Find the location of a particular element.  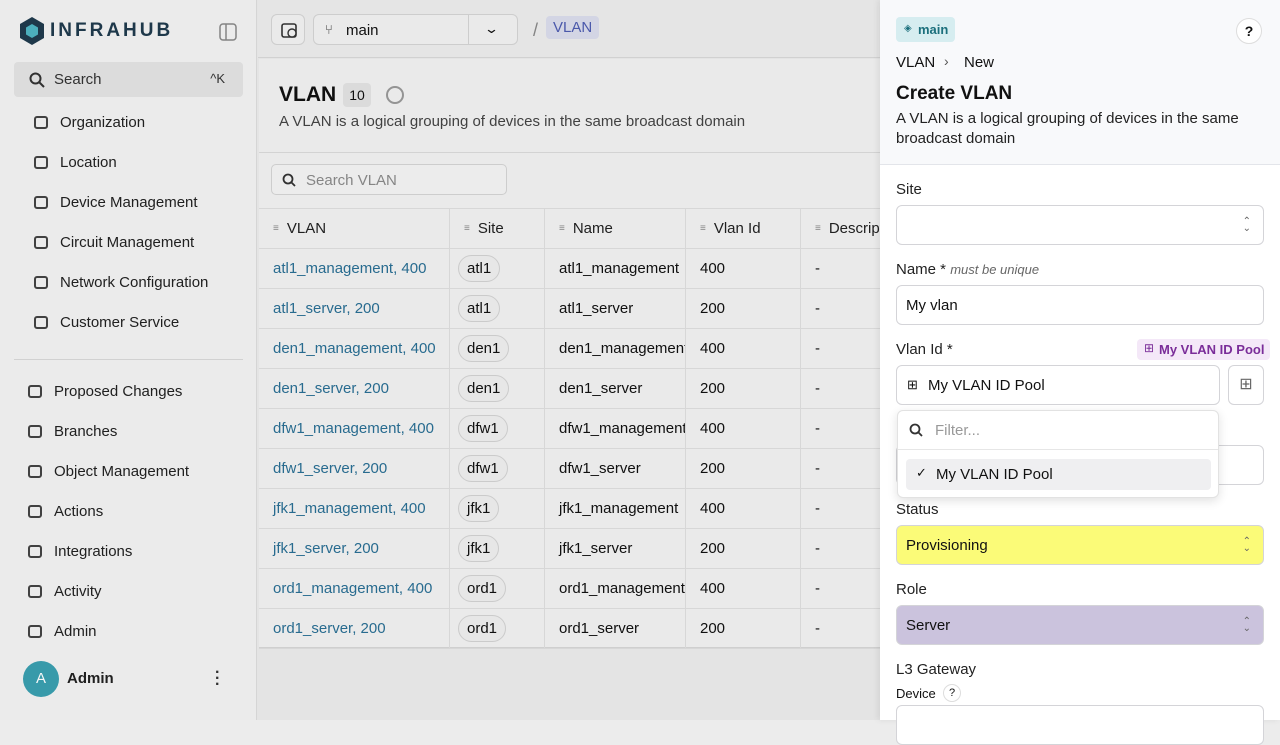

collapse-button is located at coordinates (228, 32).